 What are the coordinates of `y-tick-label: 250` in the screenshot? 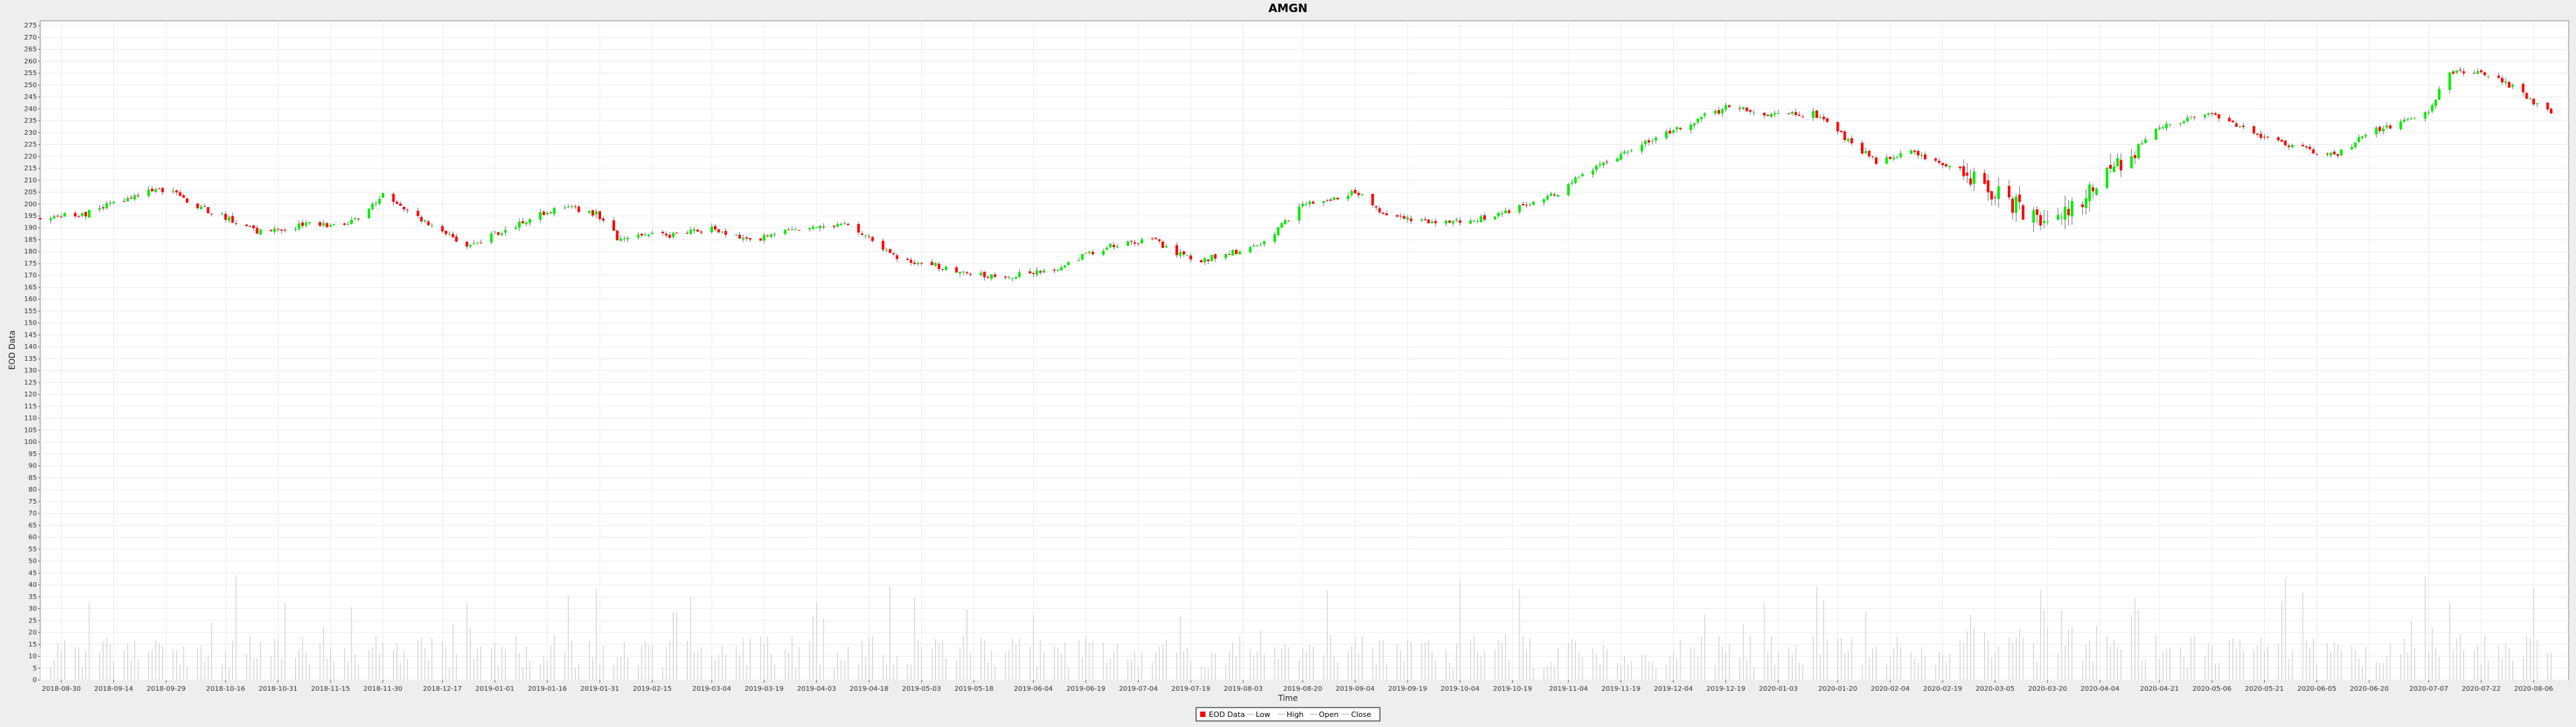 It's located at (30, 85).